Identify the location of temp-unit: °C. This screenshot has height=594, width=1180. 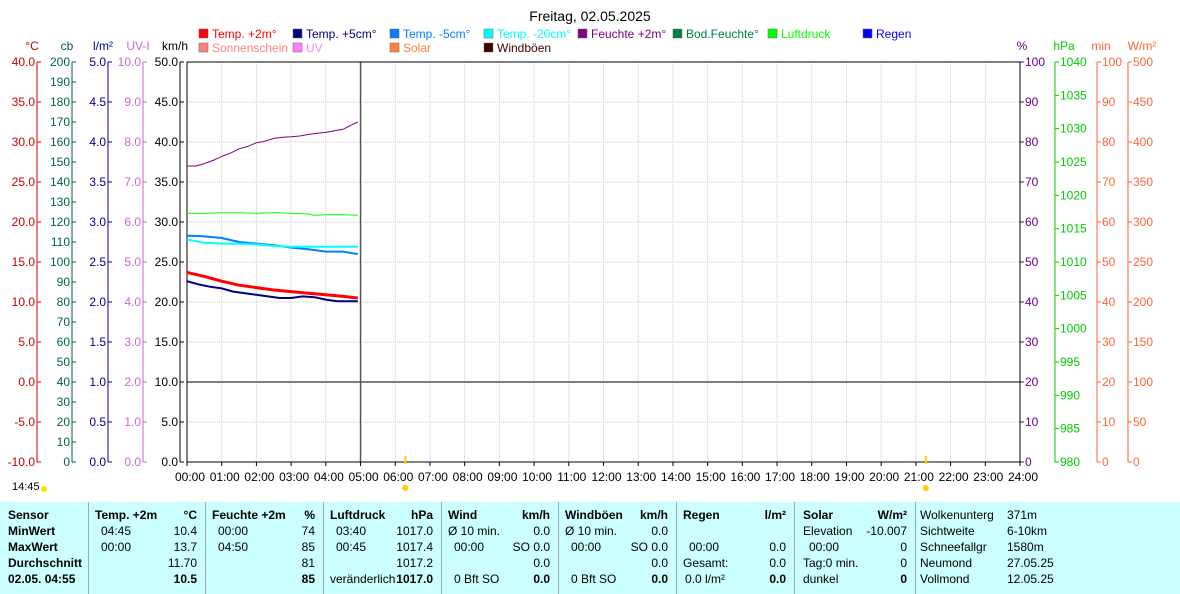
(190, 515).